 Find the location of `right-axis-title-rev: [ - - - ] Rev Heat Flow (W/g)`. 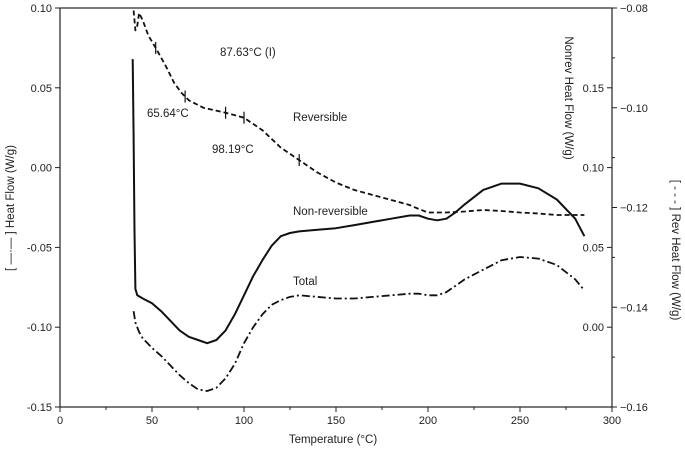

right-axis-title-rev: [ - - - ] Rev Heat Flow (W/g) is located at coordinates (675, 250).